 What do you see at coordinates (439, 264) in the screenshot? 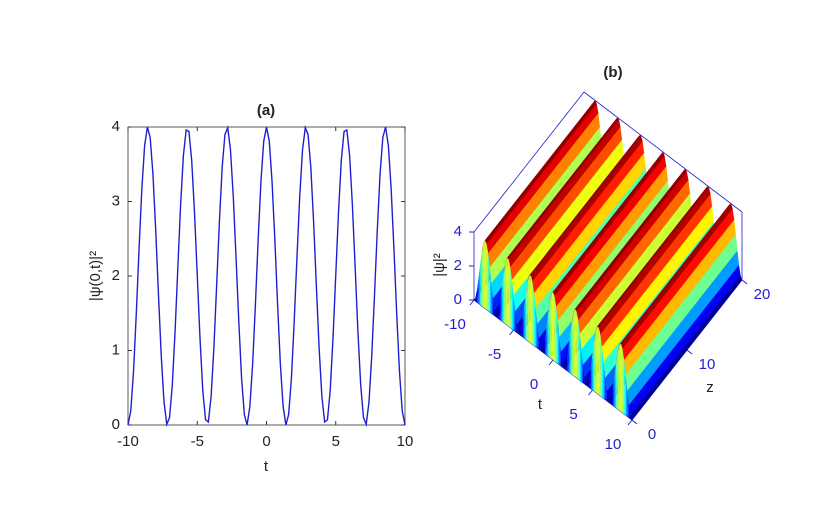
I see `panel-b-z-label: |ψ|²` at bounding box center [439, 264].